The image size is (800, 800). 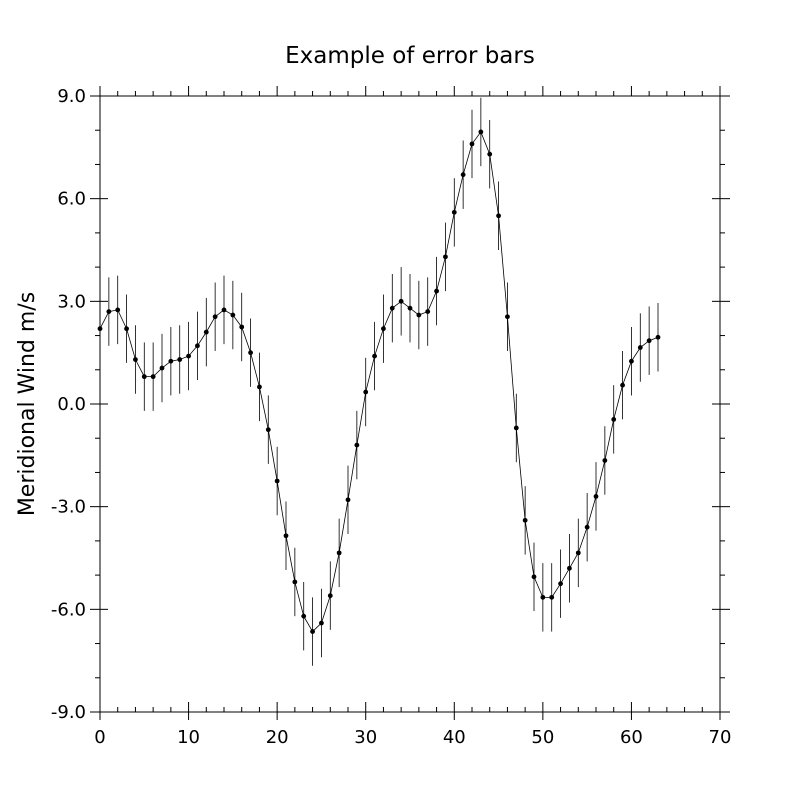 I want to click on x-tick-label: 40, so click(x=454, y=737).